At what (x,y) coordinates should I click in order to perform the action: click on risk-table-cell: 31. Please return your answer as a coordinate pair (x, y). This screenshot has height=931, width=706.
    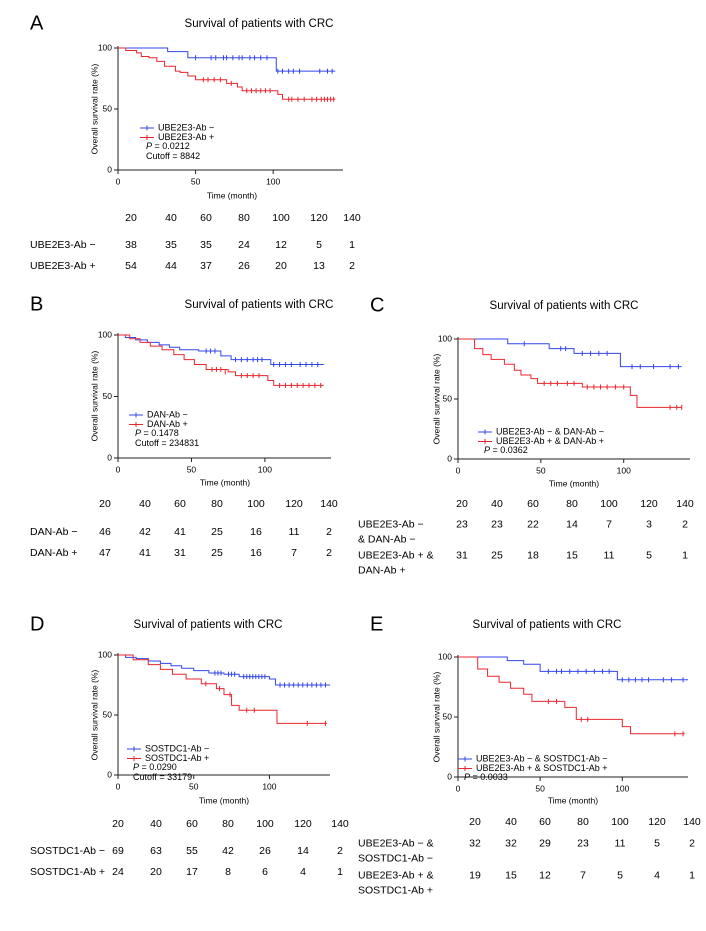
    Looking at the image, I should click on (180, 553).